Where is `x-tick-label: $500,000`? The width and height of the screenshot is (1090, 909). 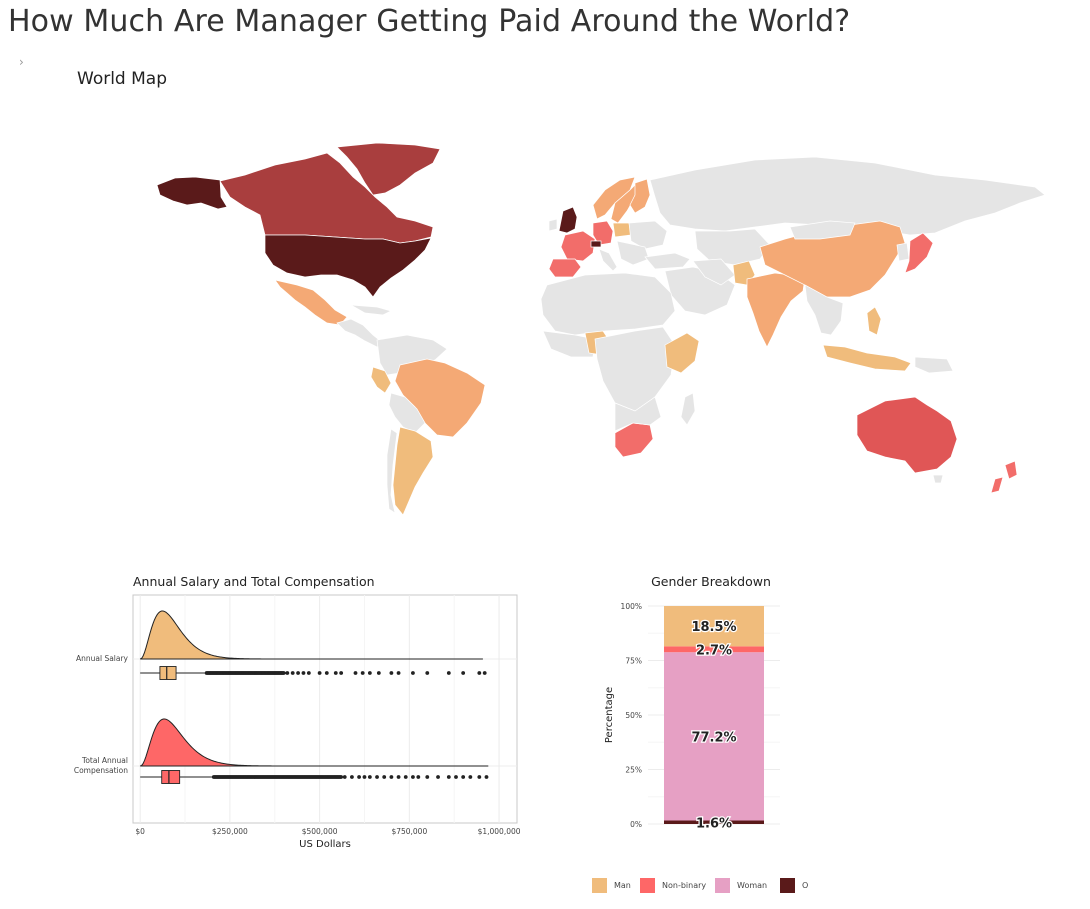
x-tick-label: $500,000 is located at coordinates (320, 831).